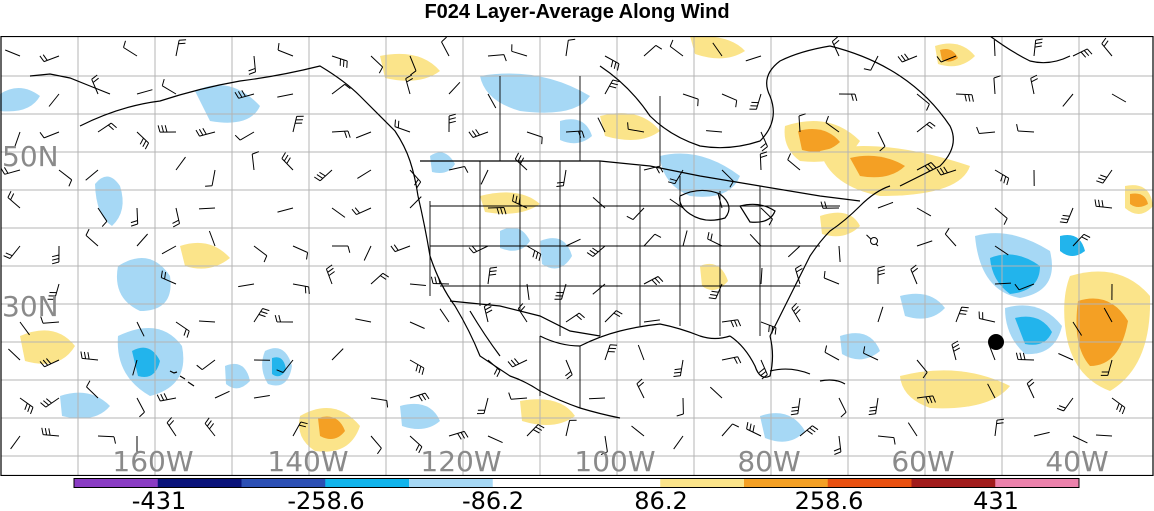 This screenshot has height=511, width=1154. Describe the element at coordinates (1076, 460) in the screenshot. I see `lon-label-40w: 40W` at that location.